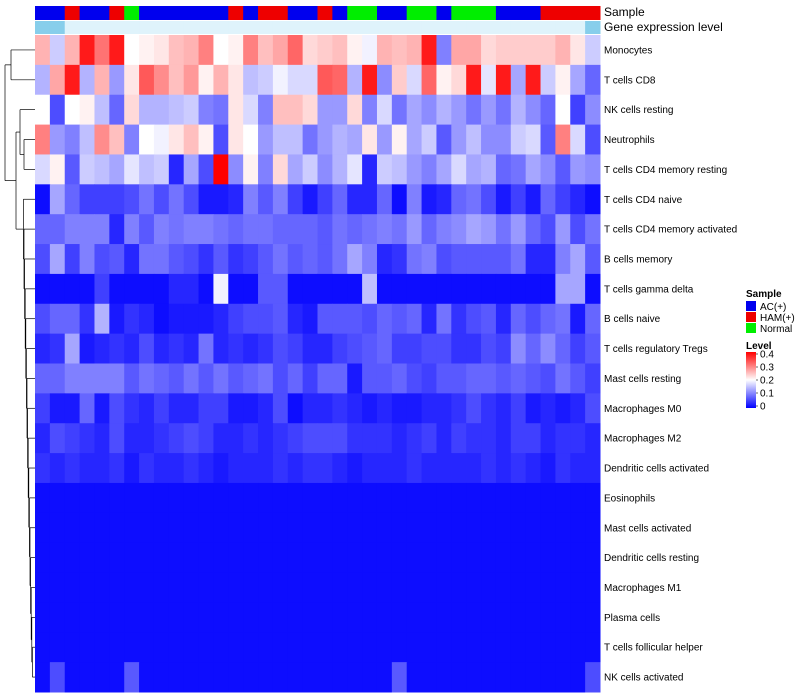  I want to click on row-label: Mast cells resting, so click(642, 379).